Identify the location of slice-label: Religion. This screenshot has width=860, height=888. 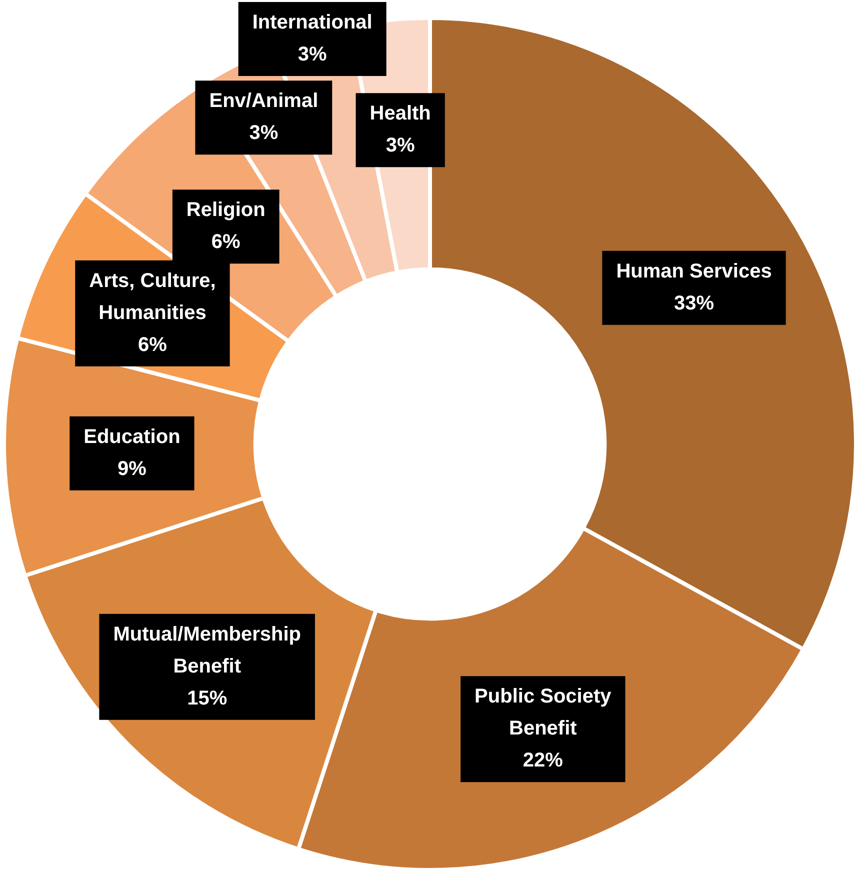
(226, 210).